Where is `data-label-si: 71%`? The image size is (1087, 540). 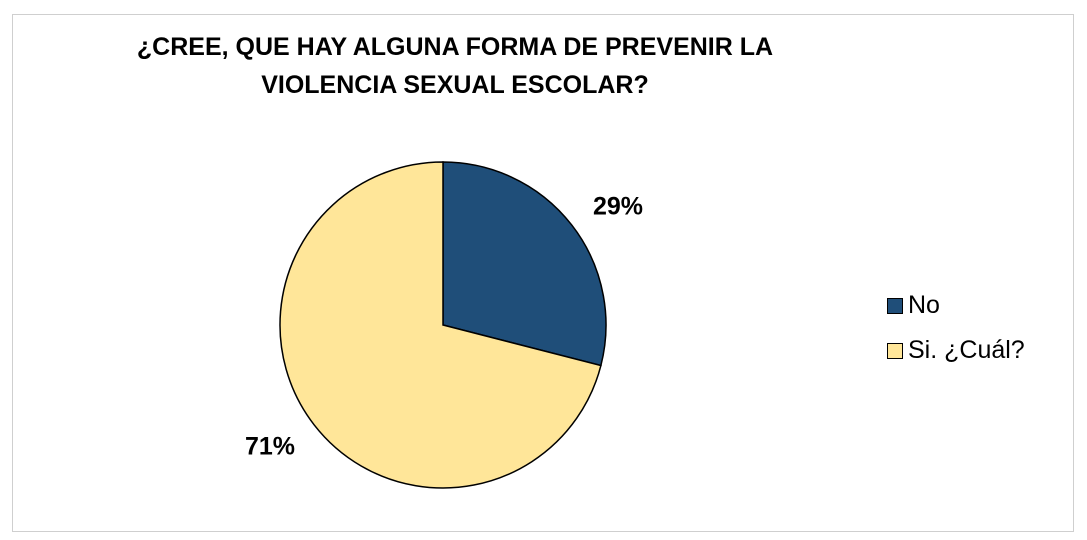
data-label-si: 71% is located at coordinates (270, 447).